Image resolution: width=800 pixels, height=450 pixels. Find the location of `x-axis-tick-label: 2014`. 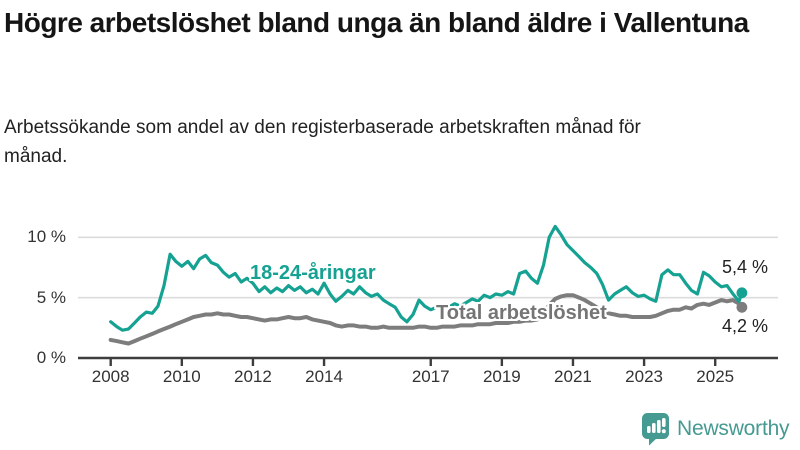

x-axis-tick-label: 2014 is located at coordinates (324, 376).